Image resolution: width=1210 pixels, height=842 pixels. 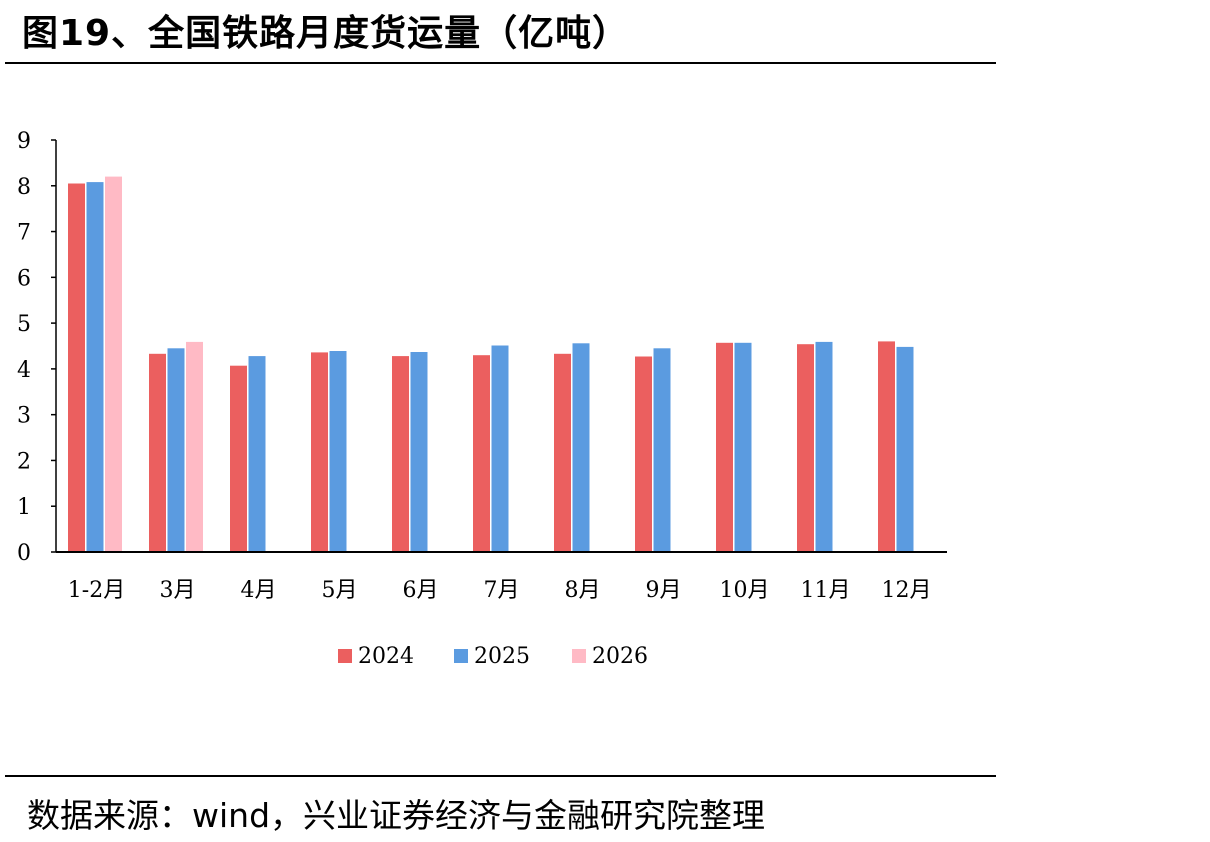 I want to click on x-tick-label: 5月, so click(x=340, y=590).